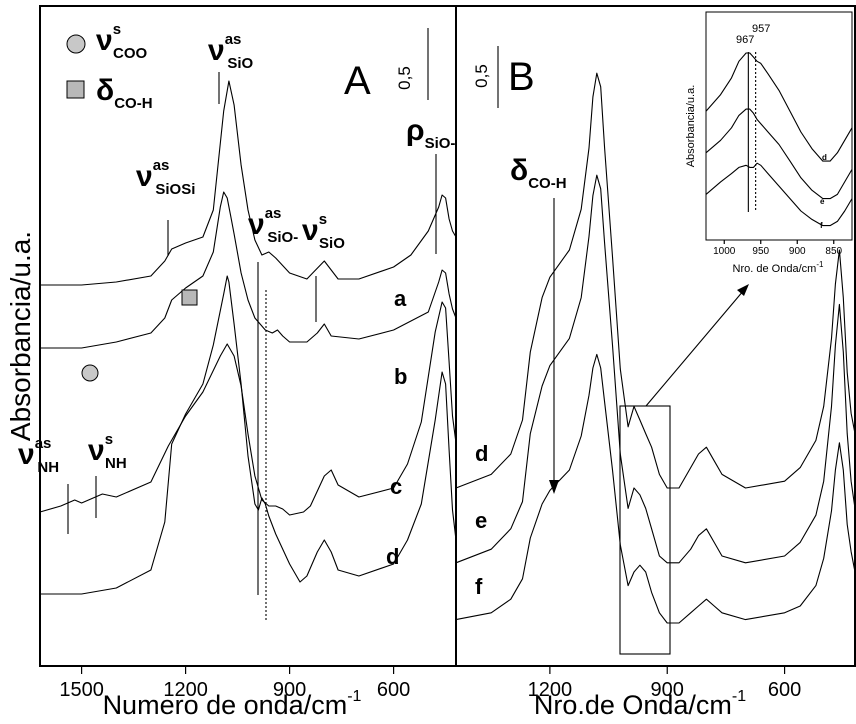 Image resolution: width=856 pixels, height=724 pixels. Describe the element at coordinates (724, 251) in the screenshot. I see `inset-tick-label-1000: 1000` at that location.